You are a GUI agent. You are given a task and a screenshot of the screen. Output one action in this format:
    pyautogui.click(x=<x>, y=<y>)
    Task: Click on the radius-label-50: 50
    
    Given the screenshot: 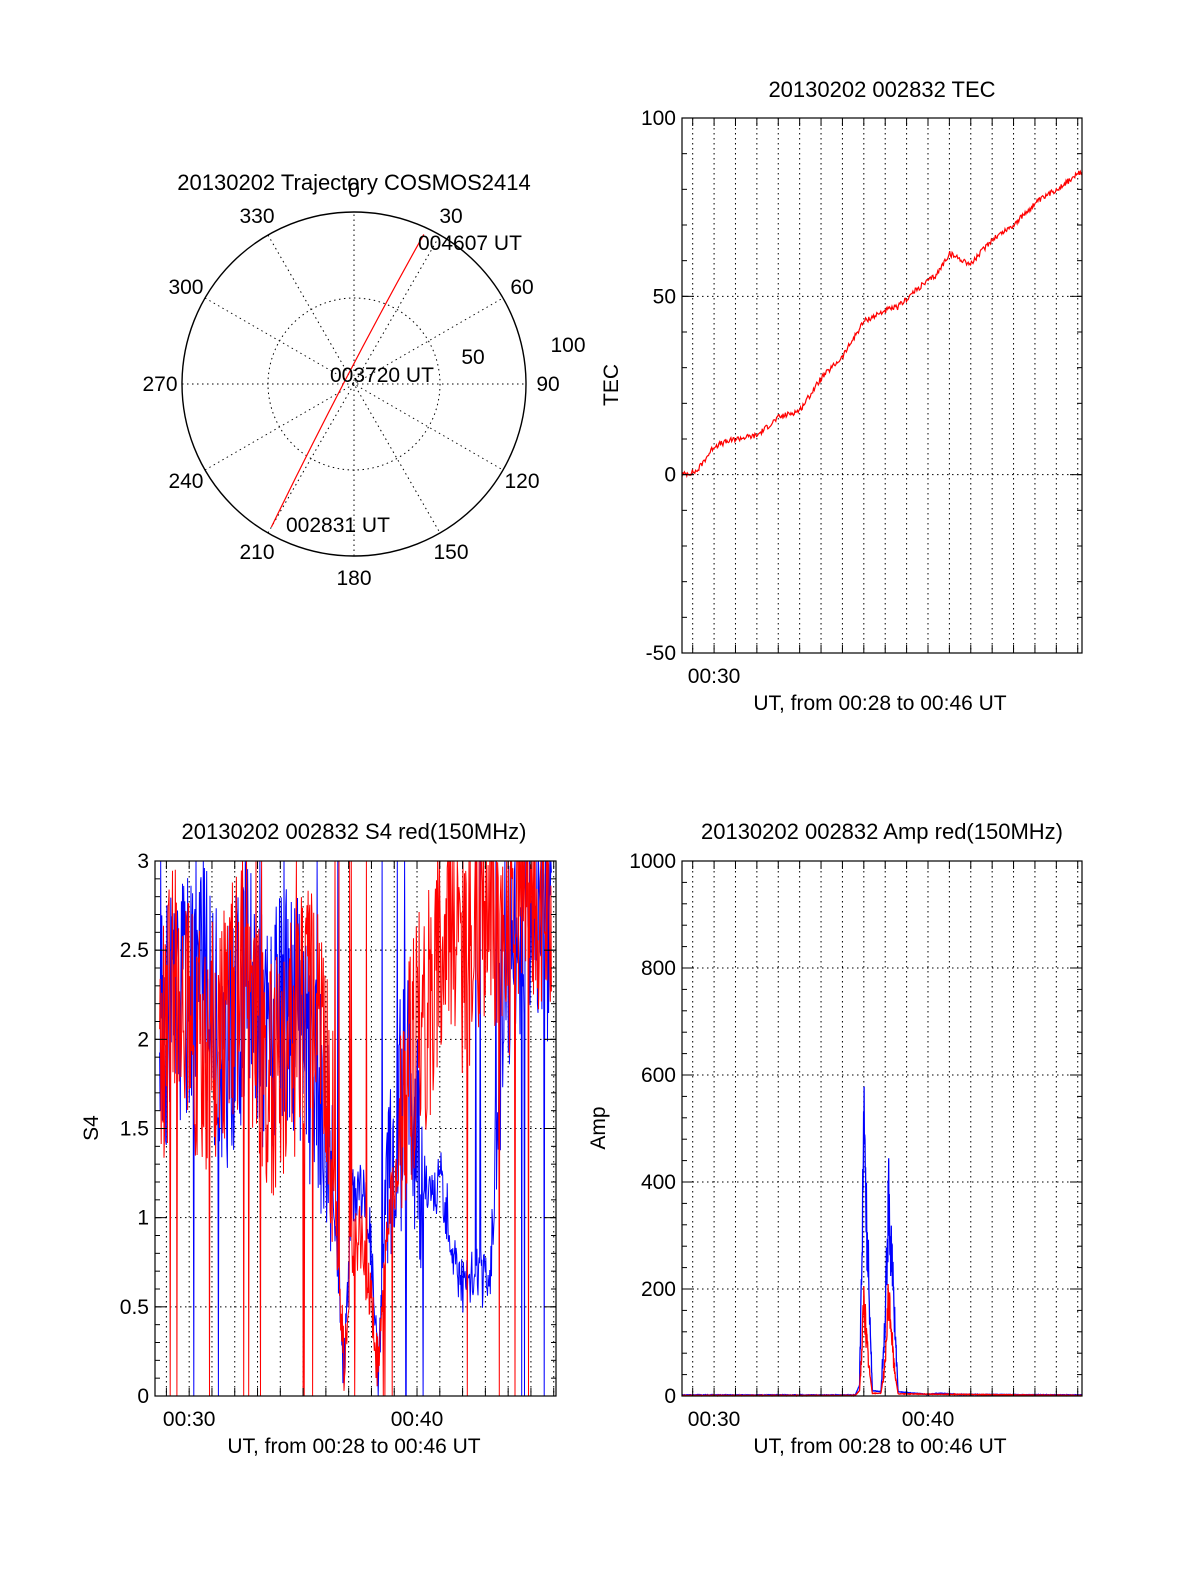 What is the action you would take?
    pyautogui.click(x=472, y=357)
    